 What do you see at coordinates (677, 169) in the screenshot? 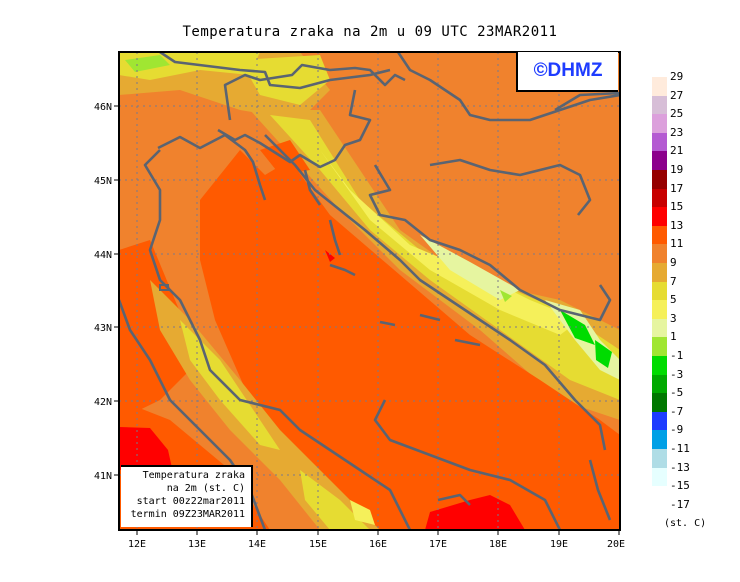
I see `colorbar-label: 19` at bounding box center [677, 169].